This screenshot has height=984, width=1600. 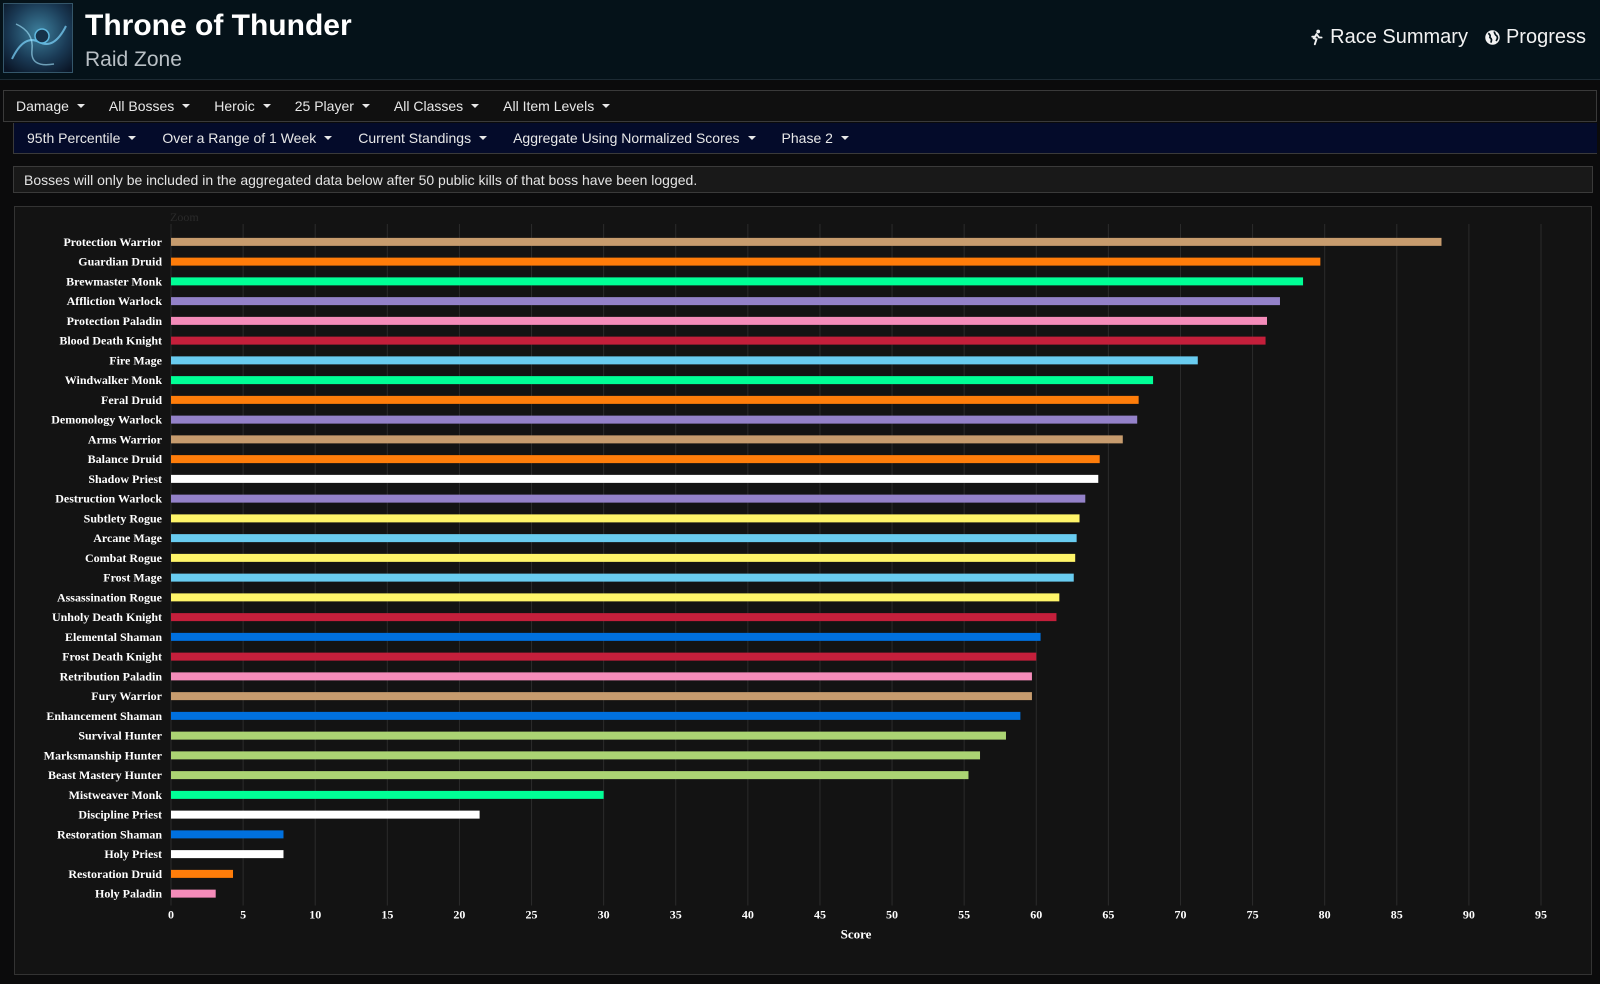 I want to click on raid-size-dropdown: 25 Player, so click(x=332, y=106).